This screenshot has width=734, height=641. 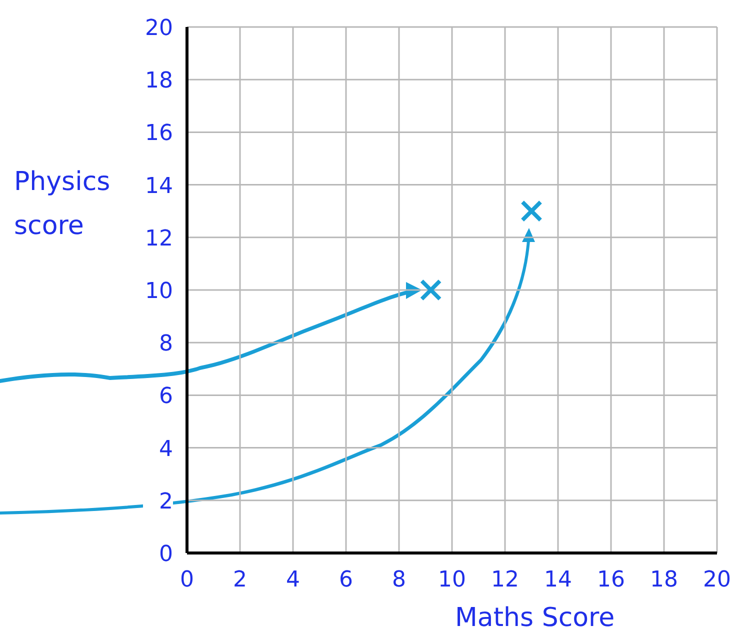 What do you see at coordinates (166, 554) in the screenshot?
I see `y-tick-label: 0` at bounding box center [166, 554].